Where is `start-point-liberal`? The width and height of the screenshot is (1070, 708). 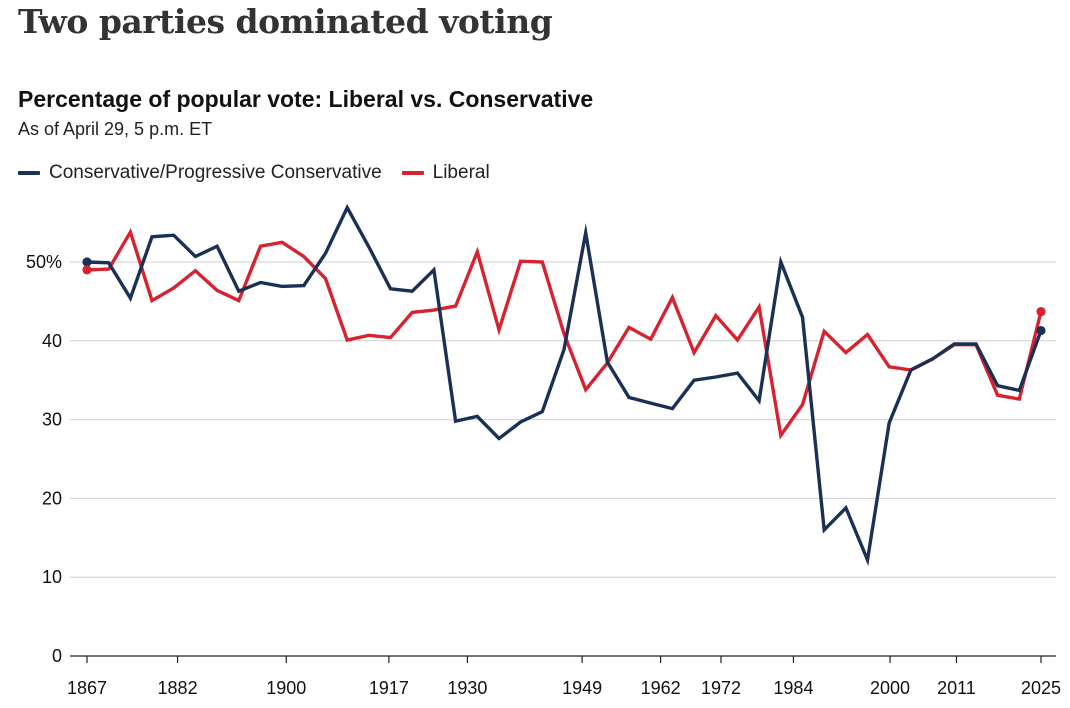 start-point-liberal is located at coordinates (87, 270).